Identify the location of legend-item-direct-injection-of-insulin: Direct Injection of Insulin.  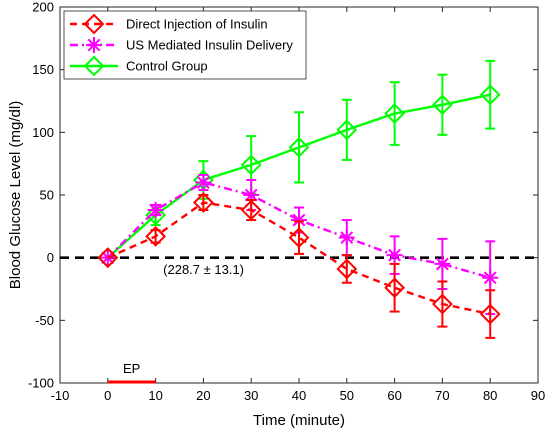
(169, 24).